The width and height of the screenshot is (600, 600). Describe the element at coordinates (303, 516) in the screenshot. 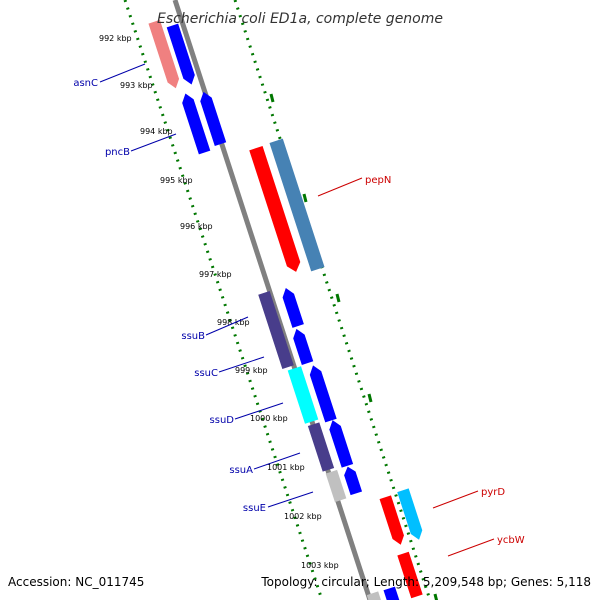

I see `scale-label: 1002 kbp` at that location.